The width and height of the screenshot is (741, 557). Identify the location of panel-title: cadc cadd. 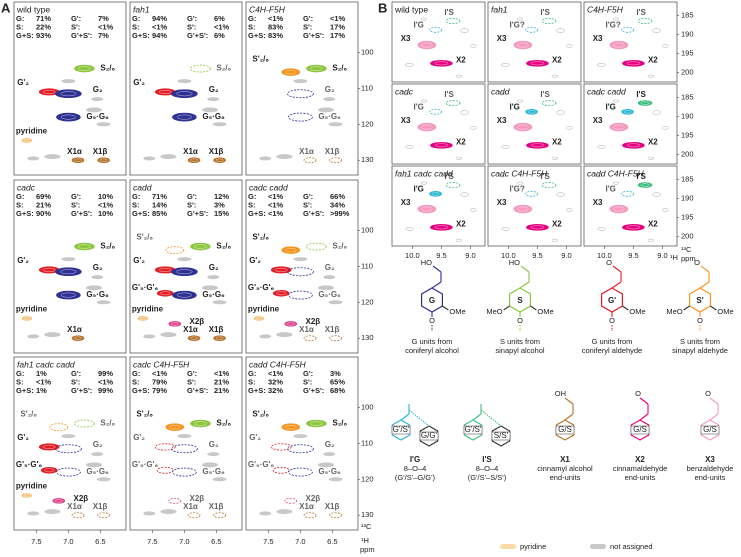
(606, 91).